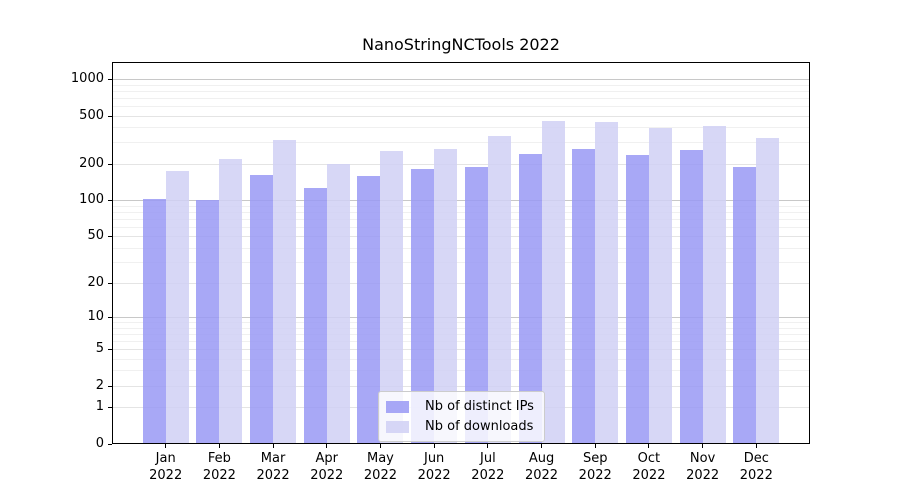  What do you see at coordinates (434, 458) in the screenshot?
I see `x-label-month: Jun` at bounding box center [434, 458].